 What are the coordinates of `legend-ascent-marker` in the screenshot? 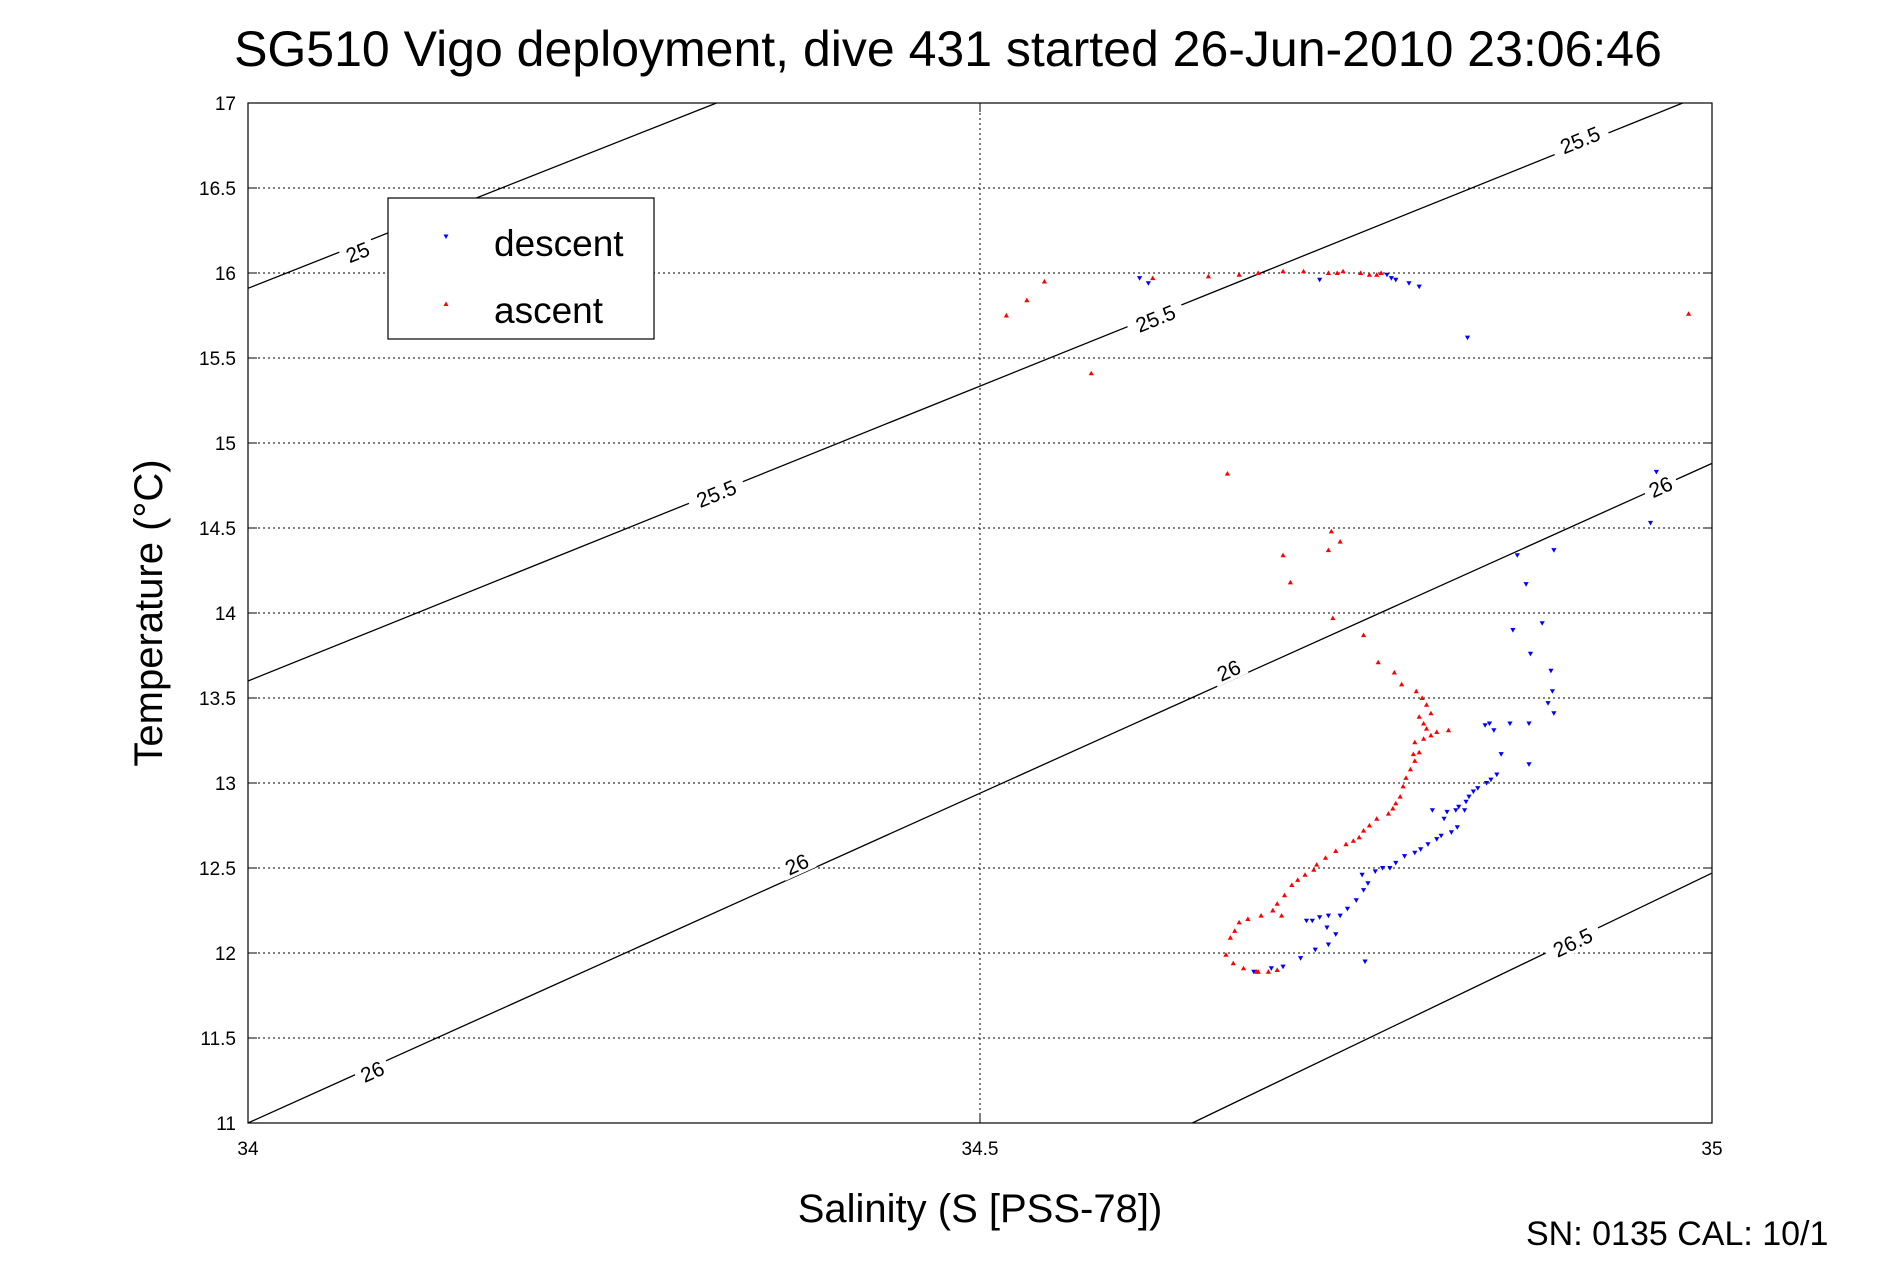 It's located at (446, 303).